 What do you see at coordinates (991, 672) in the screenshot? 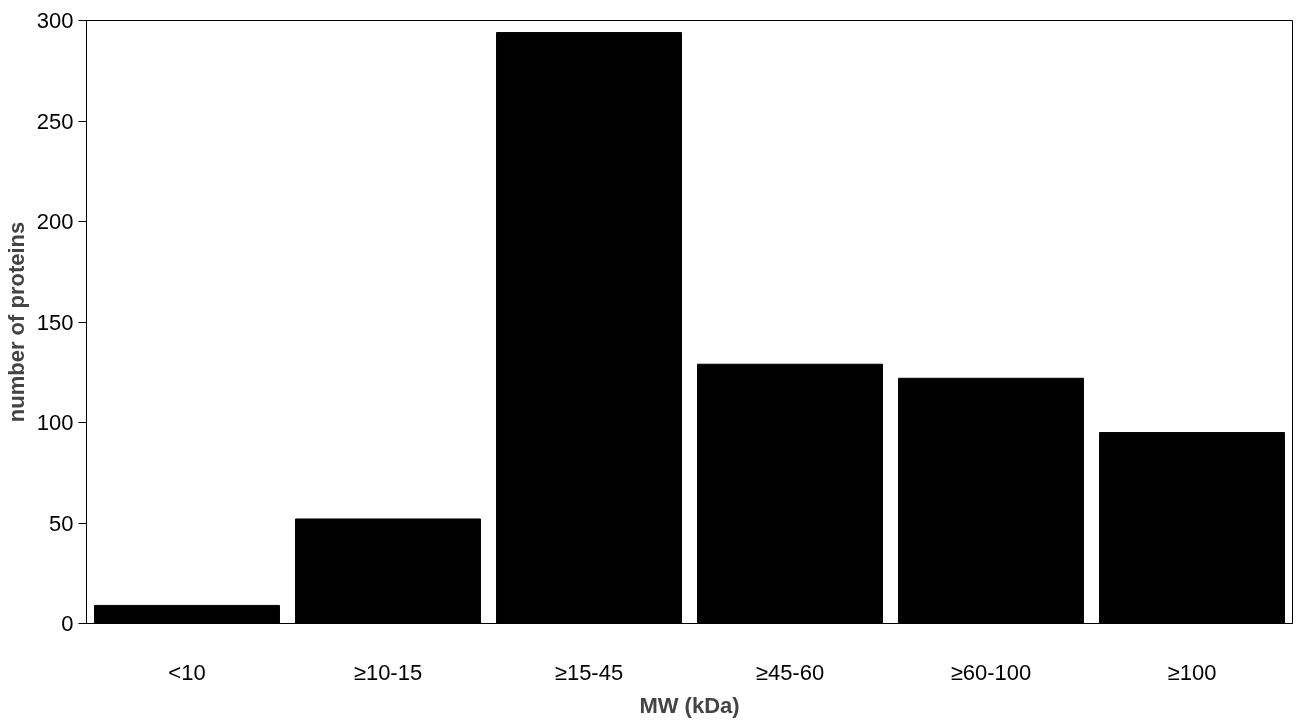
I see `x-tick-label: ≥60-100` at bounding box center [991, 672].